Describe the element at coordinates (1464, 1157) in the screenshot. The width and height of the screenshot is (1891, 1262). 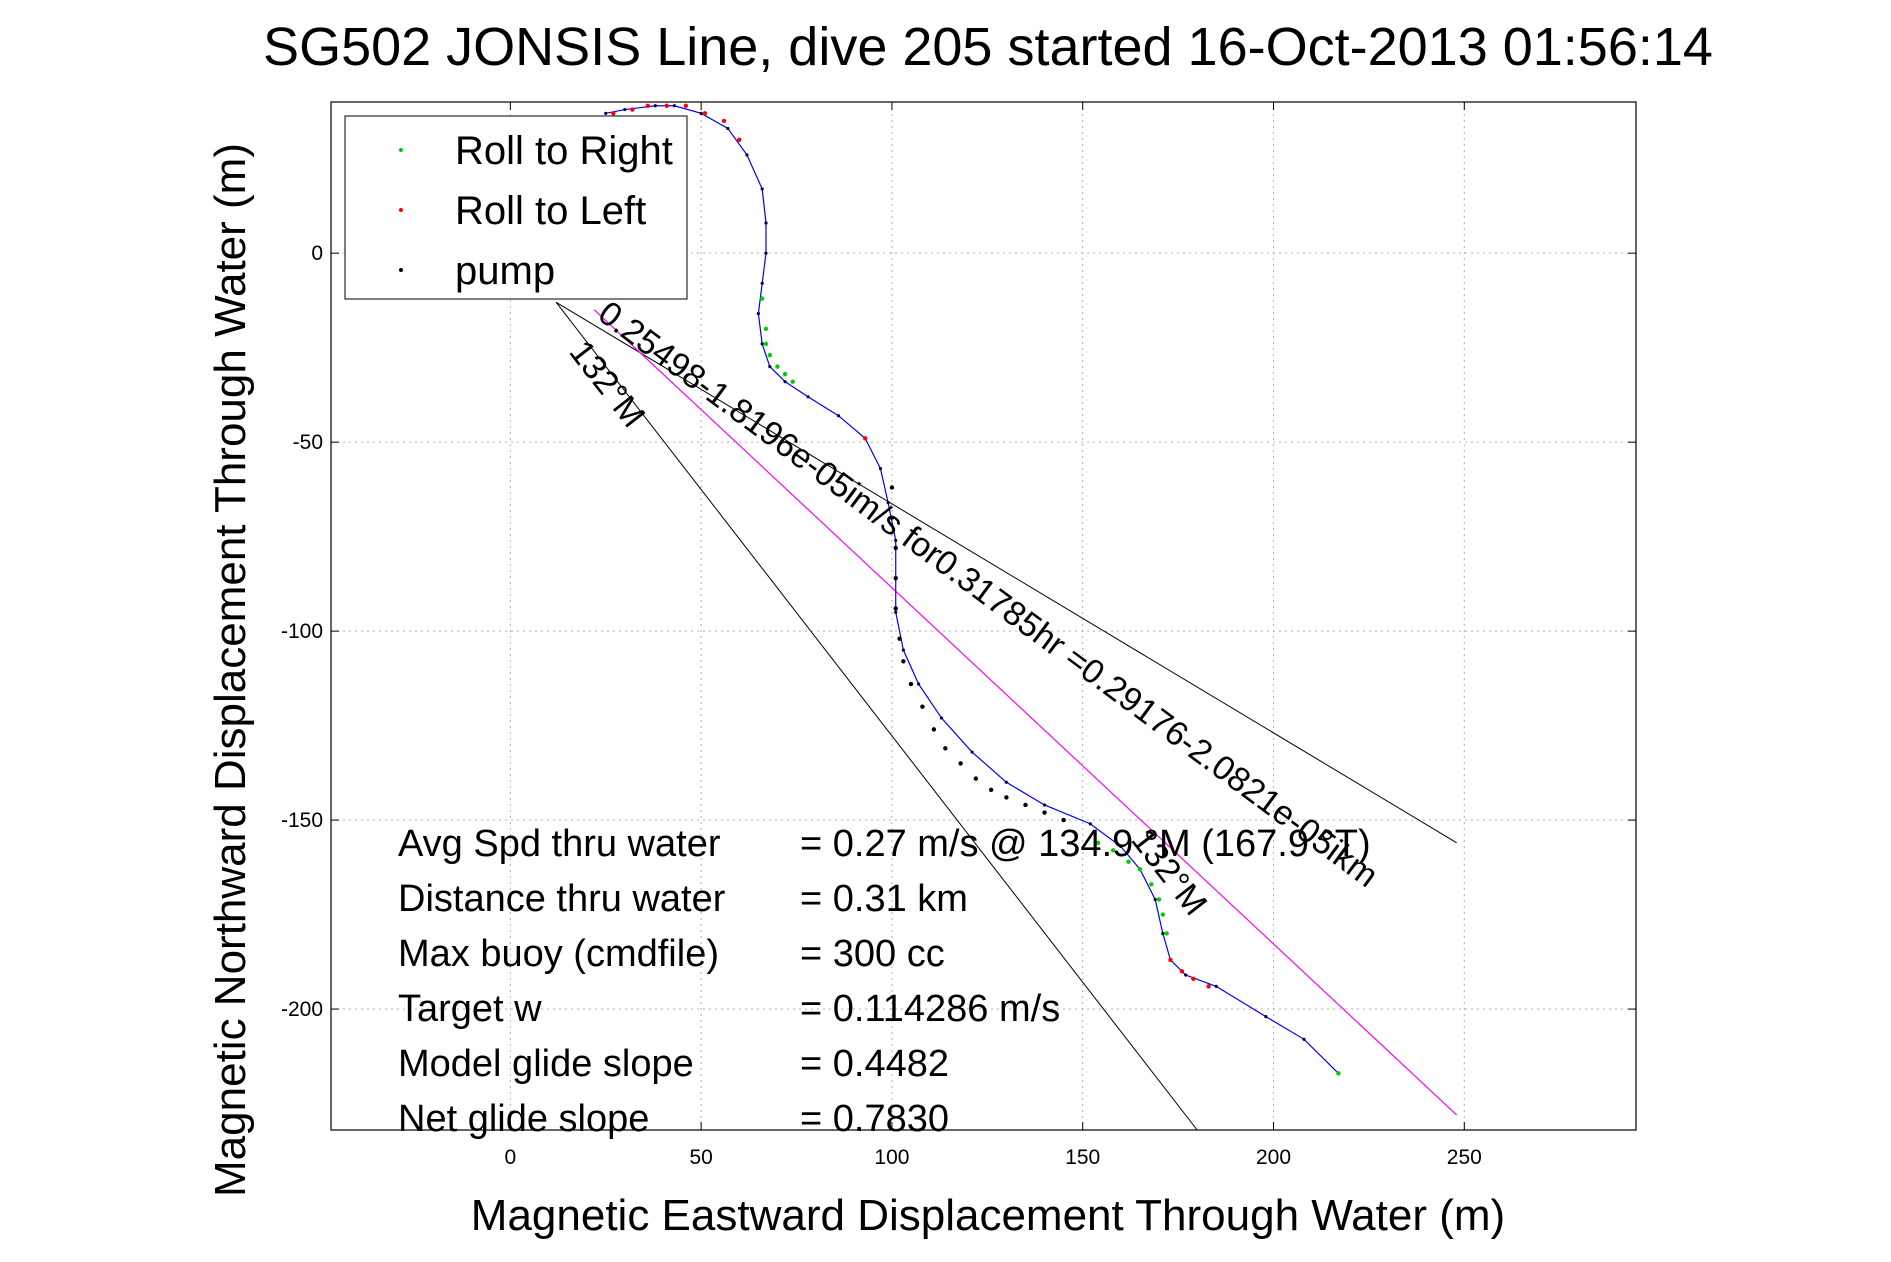
I see `x-tick-label: 250` at that location.